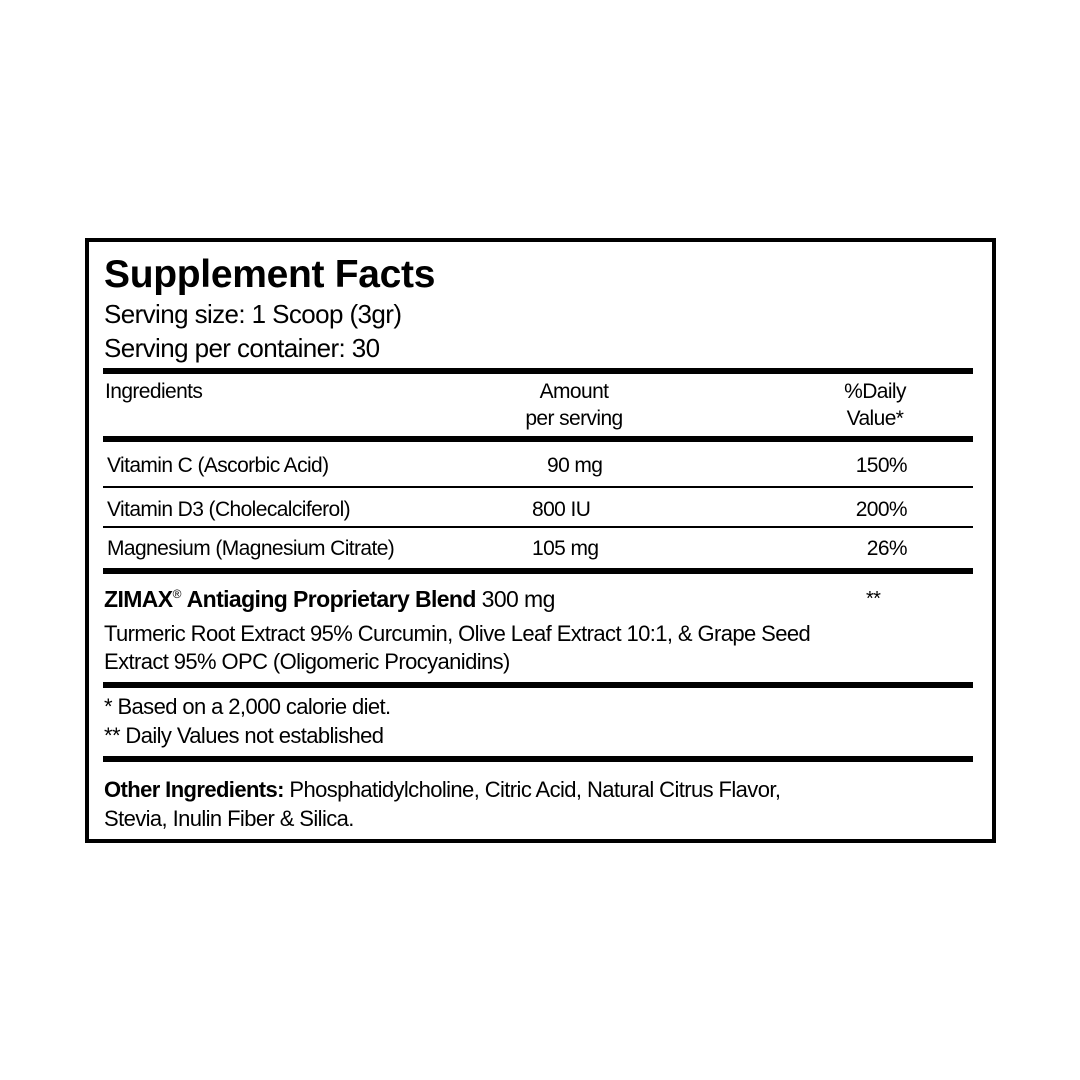 This screenshot has height=1080, width=1080. I want to click on panel-title: Supplement Facts, so click(270, 274).